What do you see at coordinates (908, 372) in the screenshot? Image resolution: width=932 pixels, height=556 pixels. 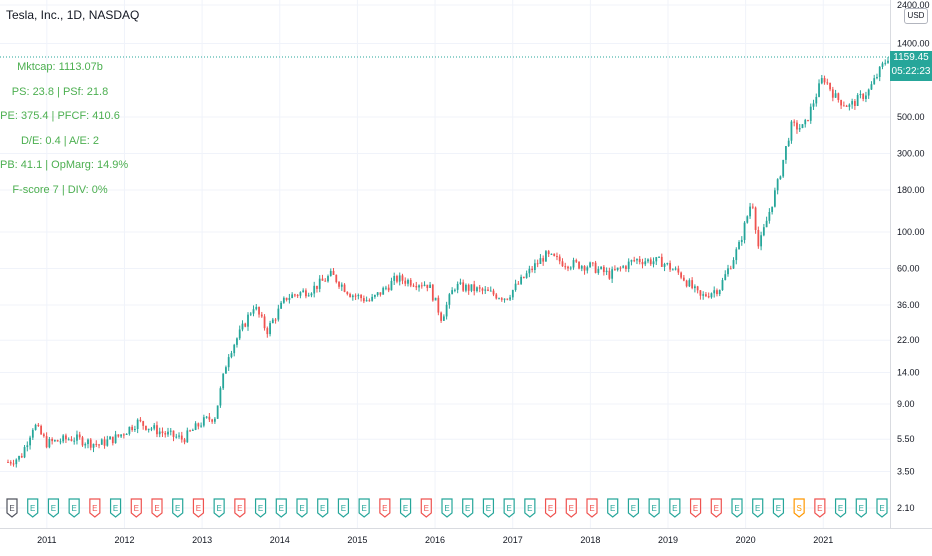 I see `price-tick-label: 14.00` at bounding box center [908, 372].